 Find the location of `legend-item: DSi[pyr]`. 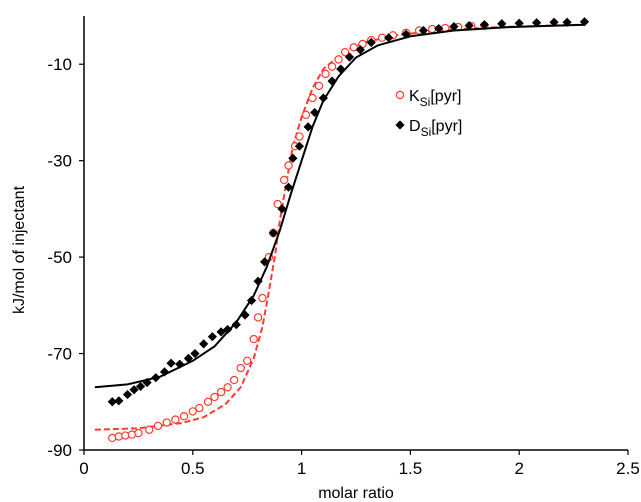

legend-item: DSi[pyr] is located at coordinates (428, 128).